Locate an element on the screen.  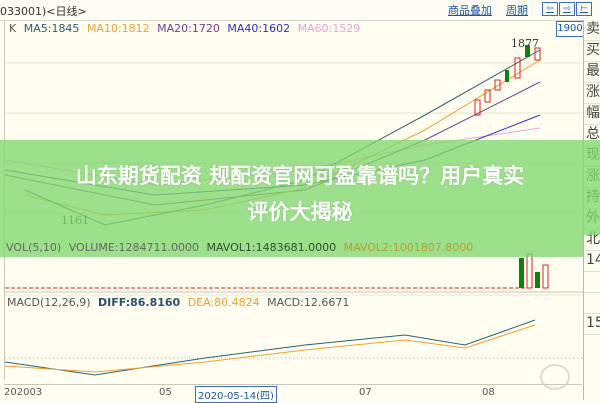
period-link: 周期 is located at coordinates (517, 10).